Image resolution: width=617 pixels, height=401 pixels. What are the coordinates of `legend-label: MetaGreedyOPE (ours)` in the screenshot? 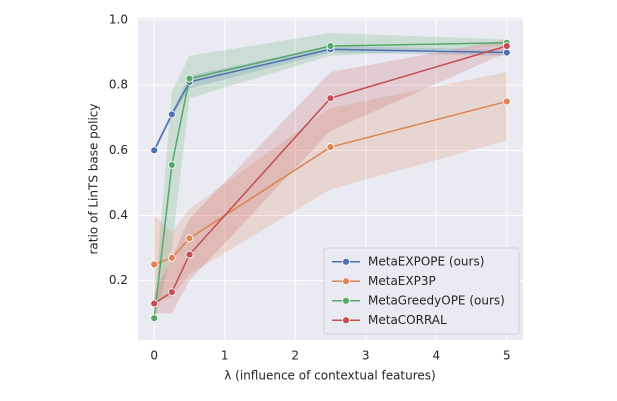 It's located at (436, 300).